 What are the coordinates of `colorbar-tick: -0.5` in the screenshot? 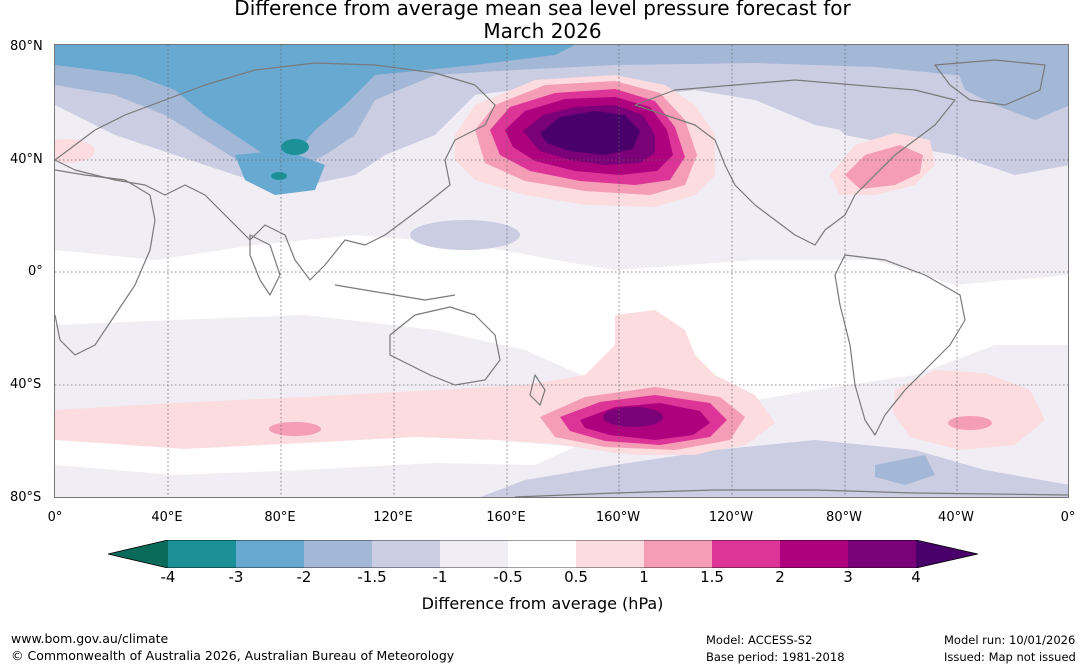 It's located at (508, 577).